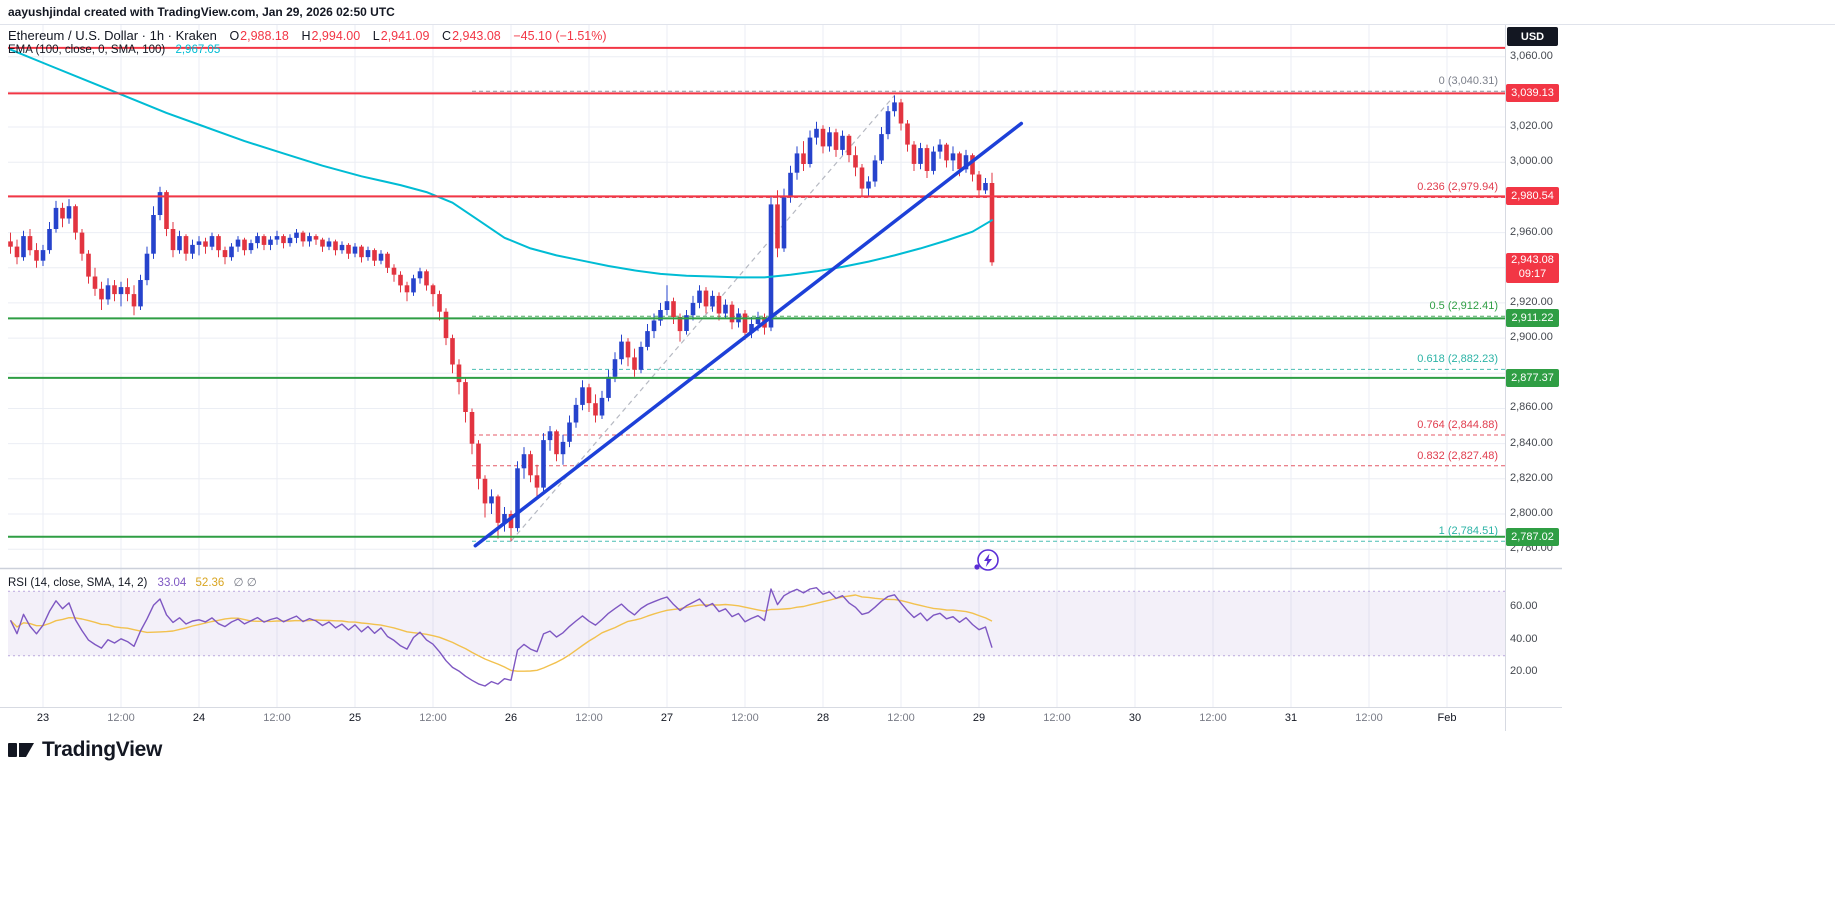 This screenshot has width=1835, height=913. I want to click on tradingview-logo-text: TradingView, so click(102, 749).